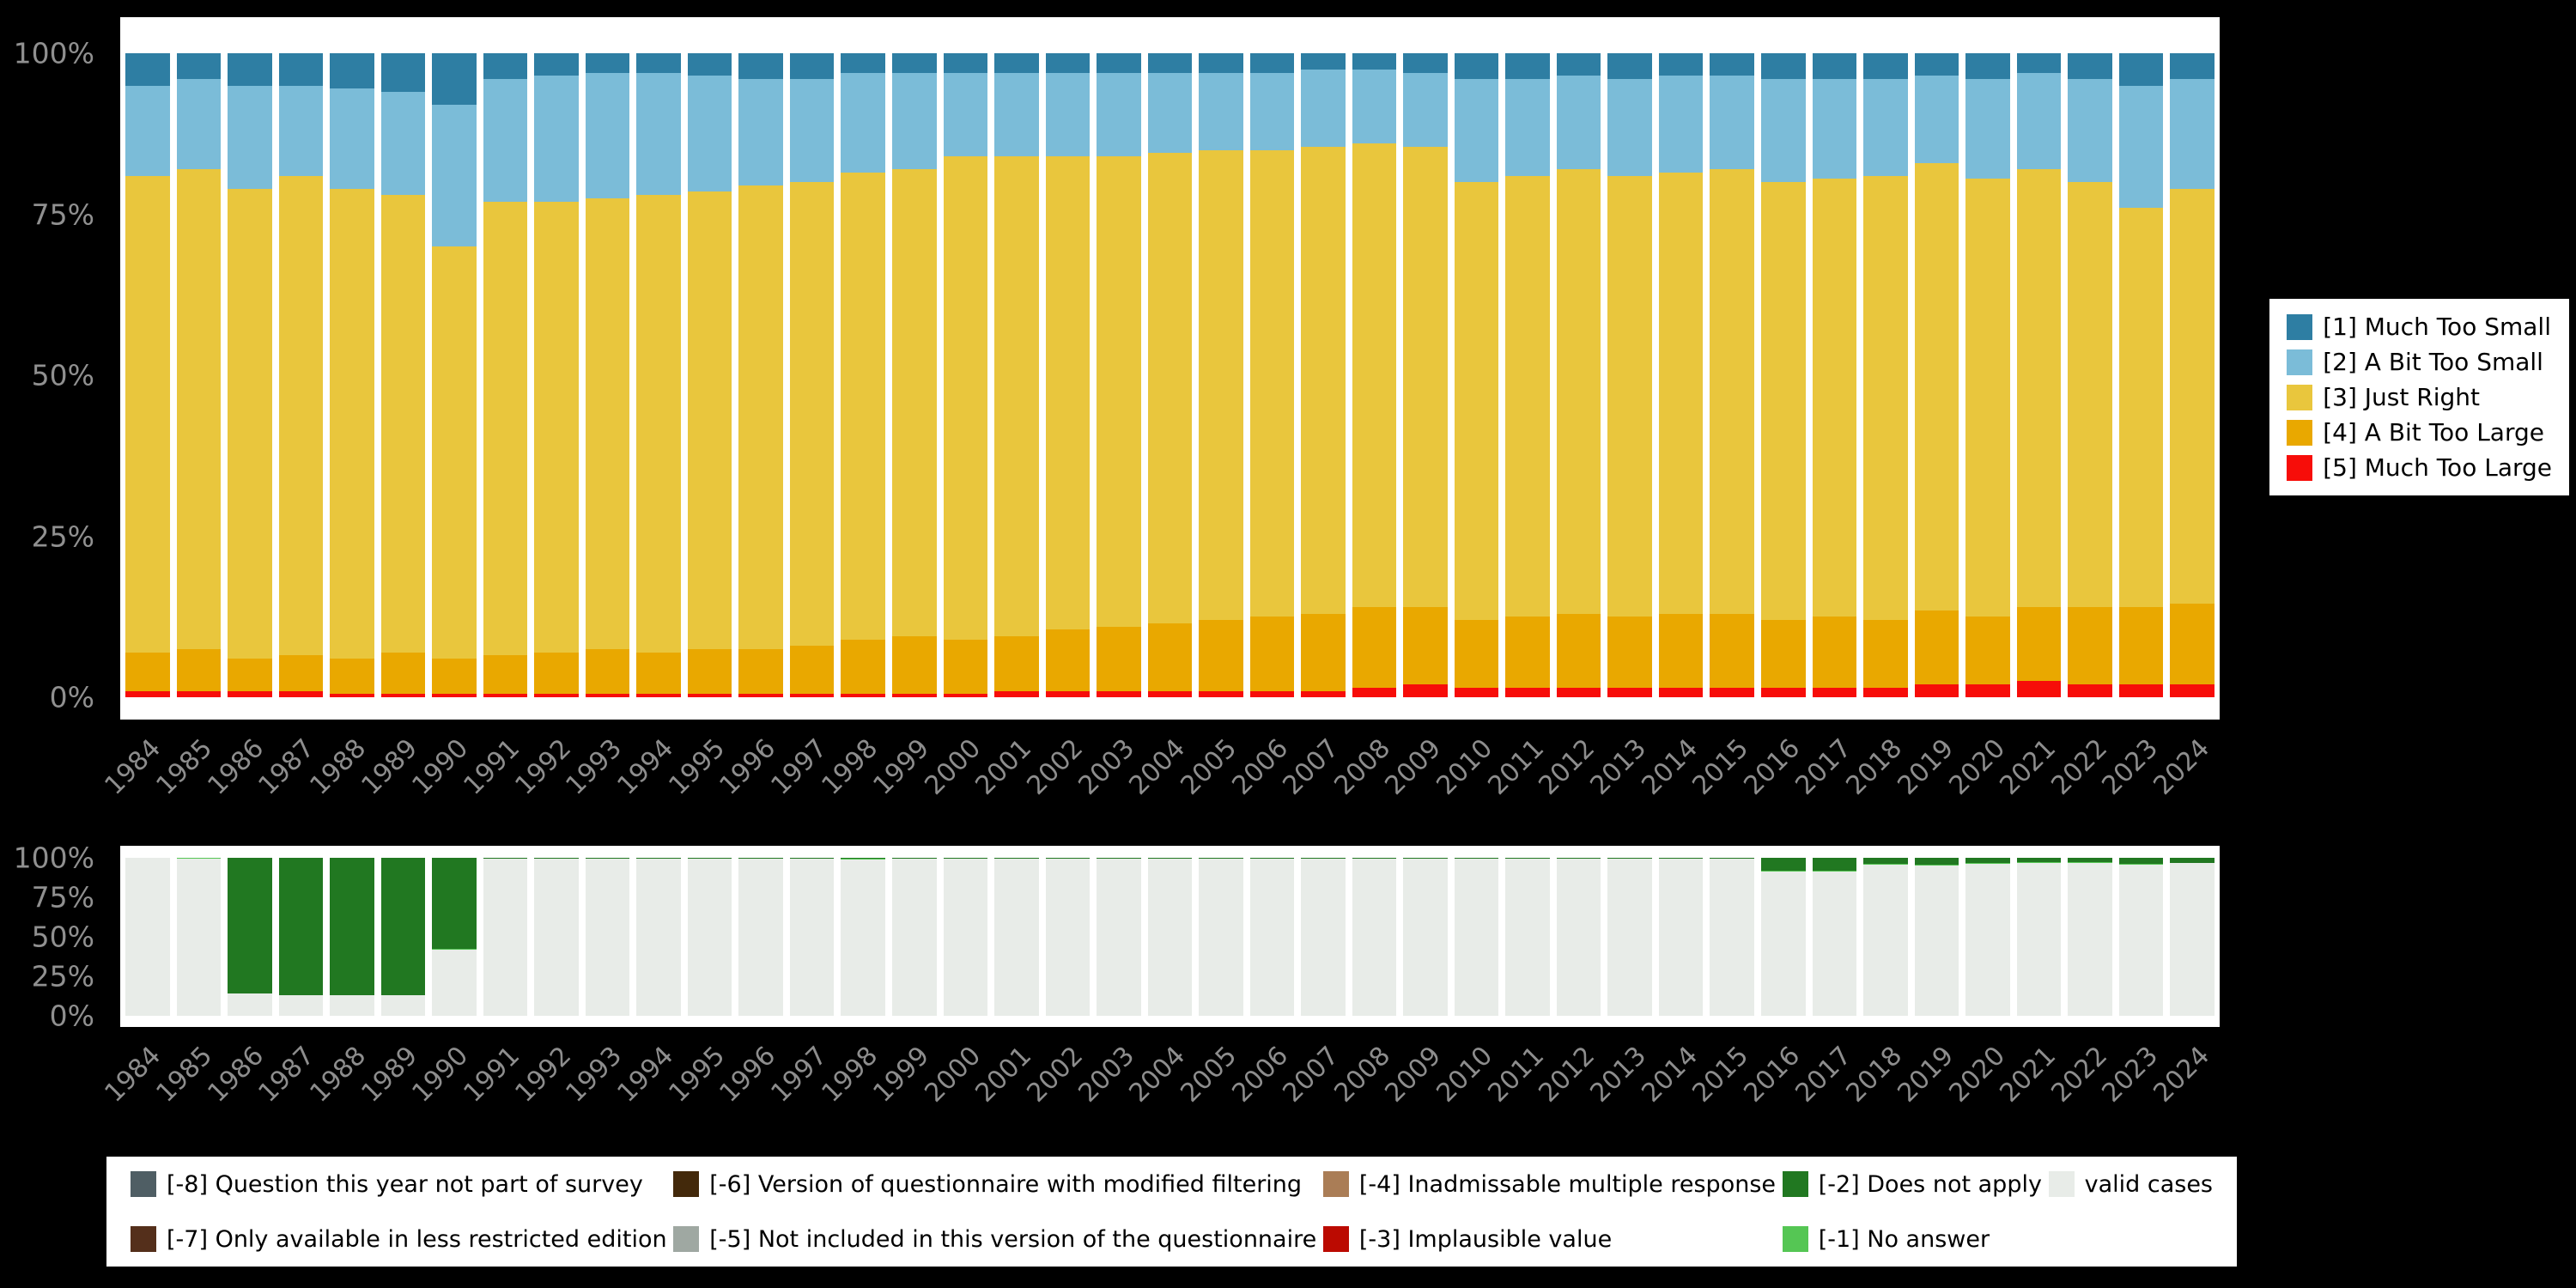 This screenshot has width=2576, height=1288. Describe the element at coordinates (2437, 468) in the screenshot. I see `legend-label: [5] Much Too Large` at that location.